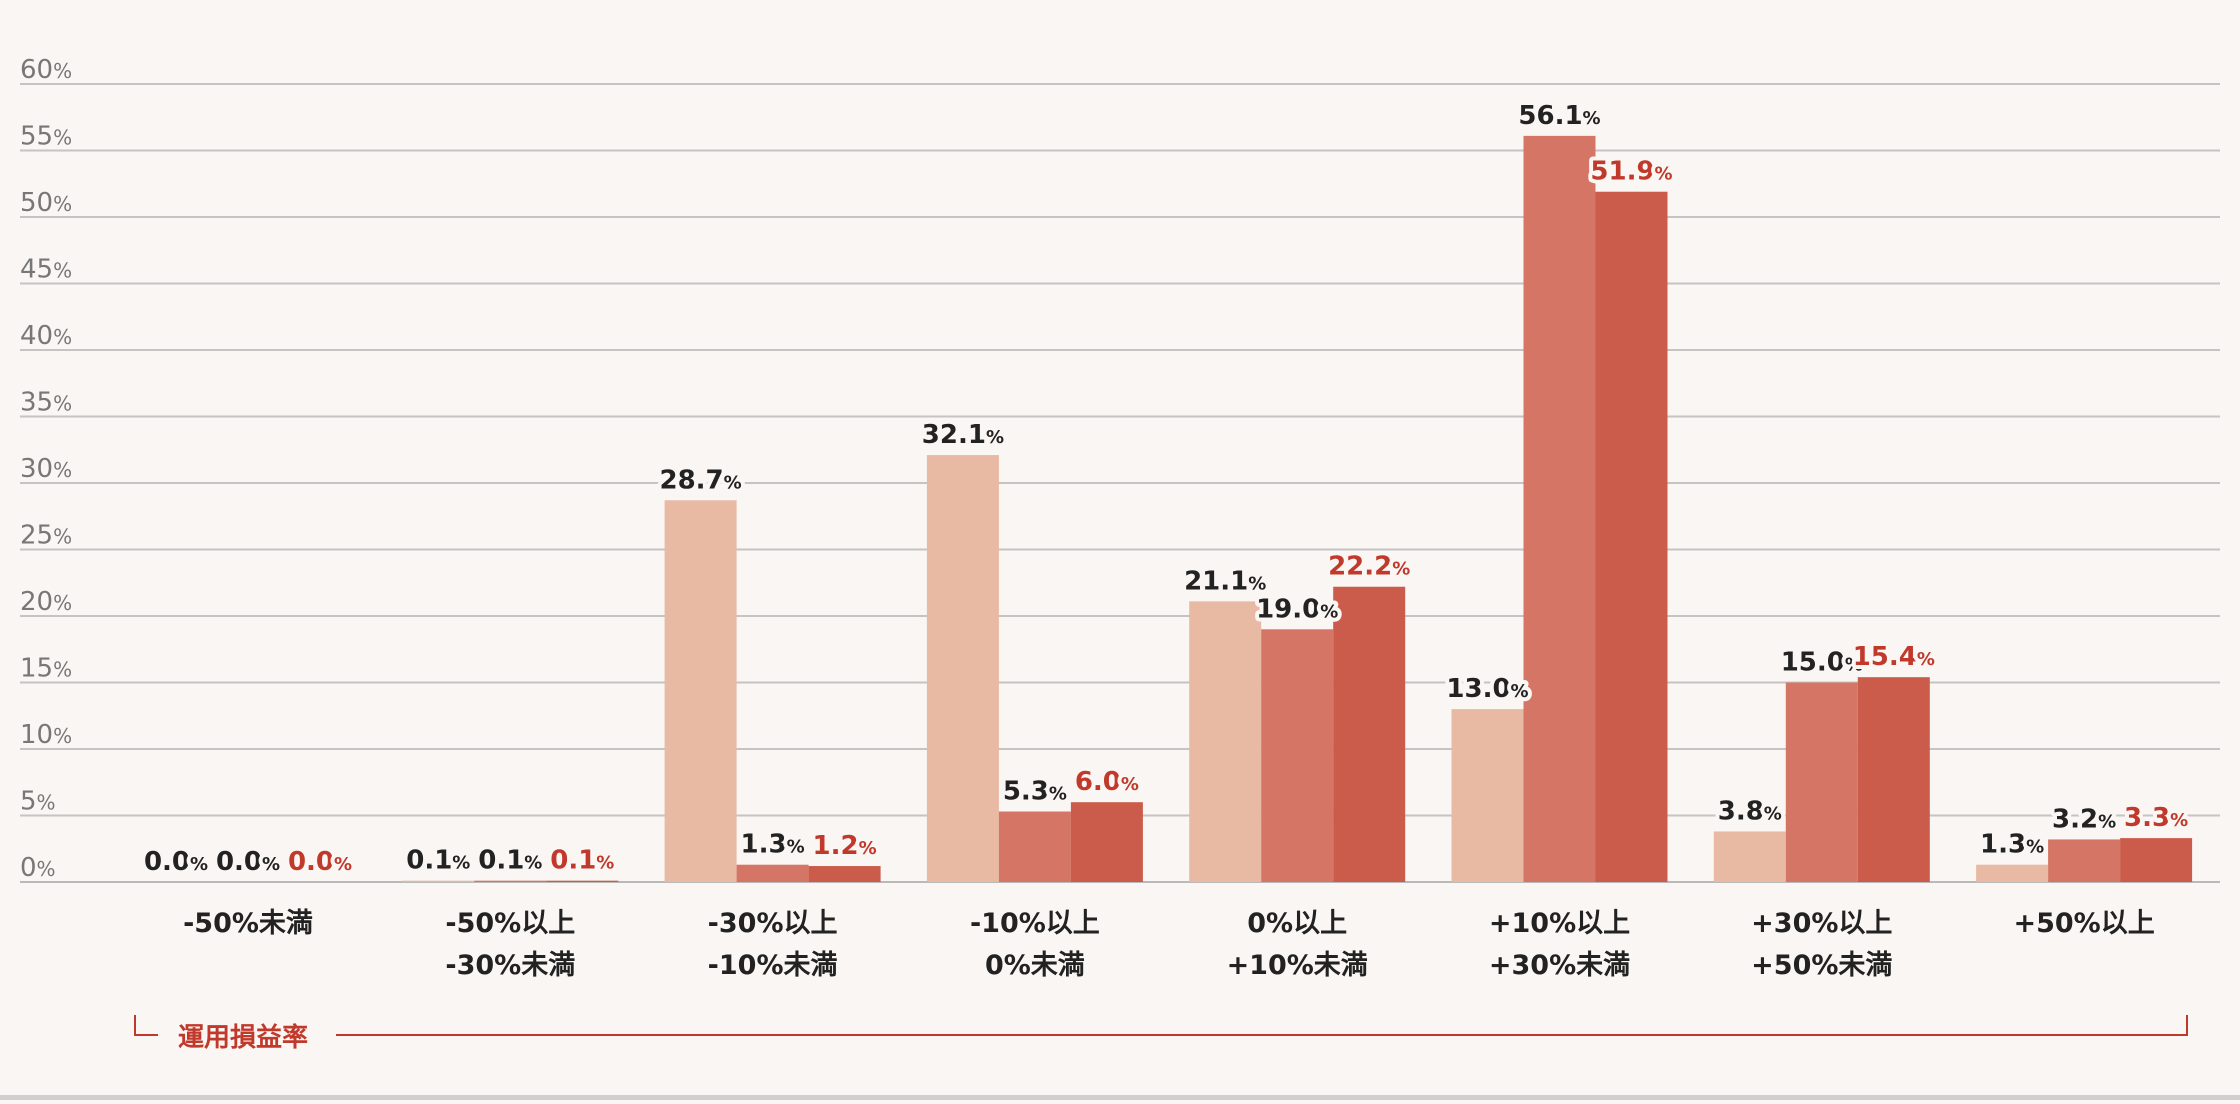 The image size is (2240, 1104). Describe the element at coordinates (1750, 811) in the screenshot. I see `data-label: 3.8%` at that location.